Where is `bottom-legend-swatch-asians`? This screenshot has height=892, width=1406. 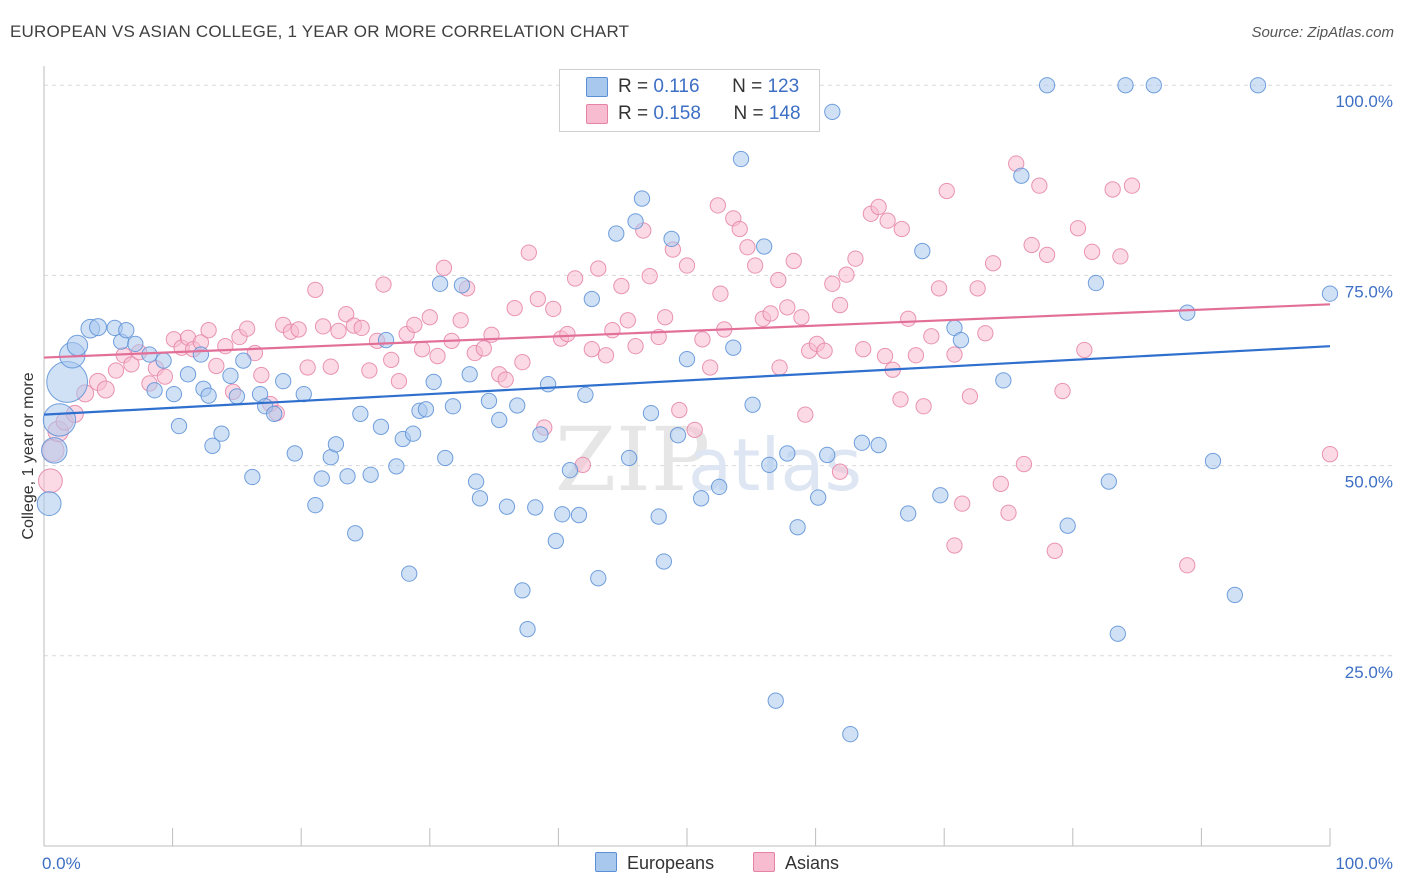 bottom-legend-swatch-asians is located at coordinates (764, 862).